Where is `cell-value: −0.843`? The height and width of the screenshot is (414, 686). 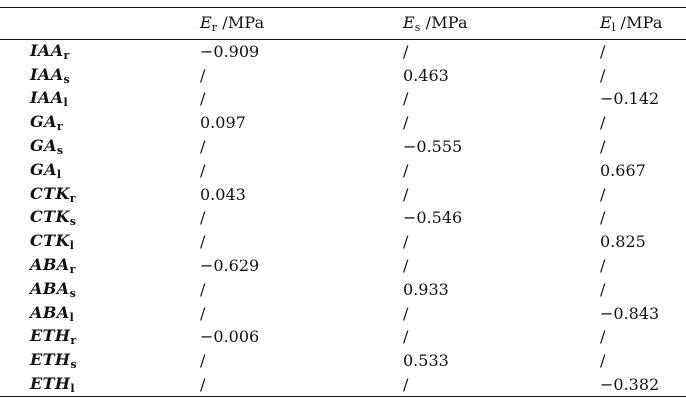
cell-value: −0.843 is located at coordinates (630, 313).